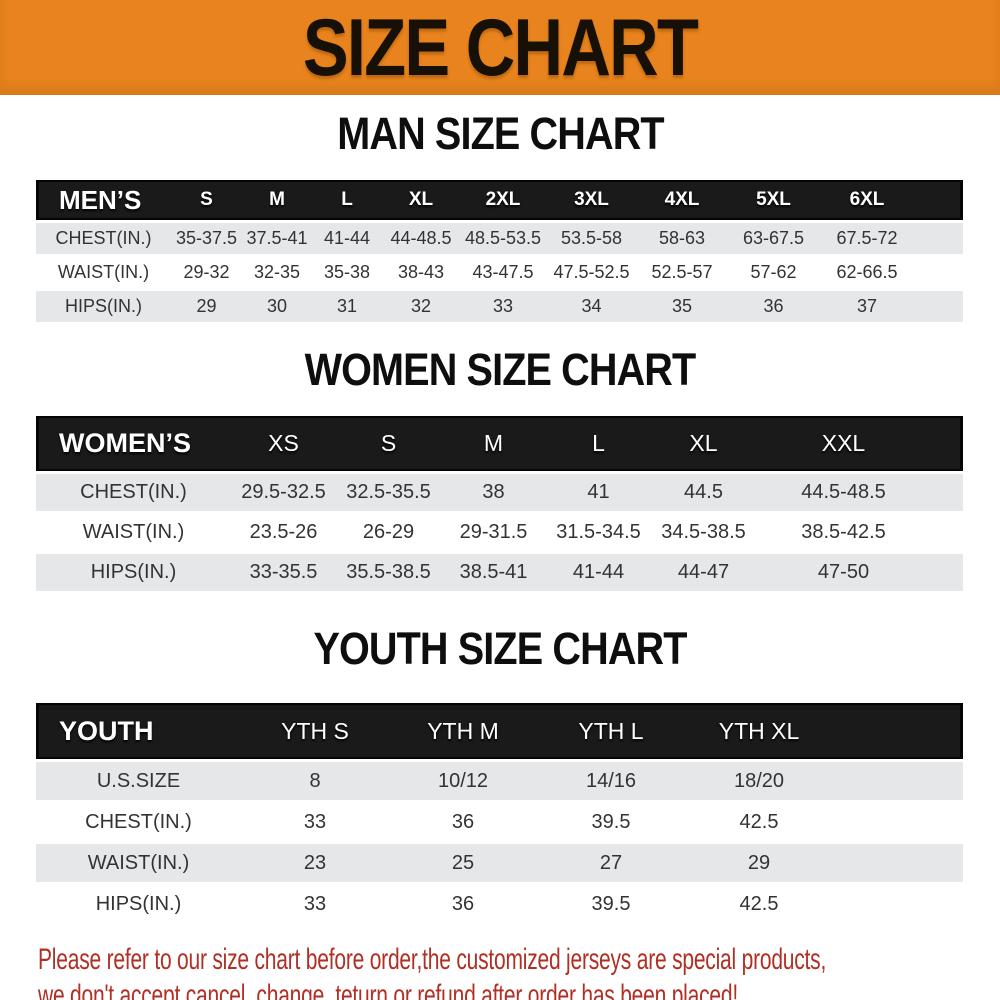 Image resolution: width=1000 pixels, height=1000 pixels. What do you see at coordinates (493, 532) in the screenshot?
I see `size-value-cell: 29-31.5` at bounding box center [493, 532].